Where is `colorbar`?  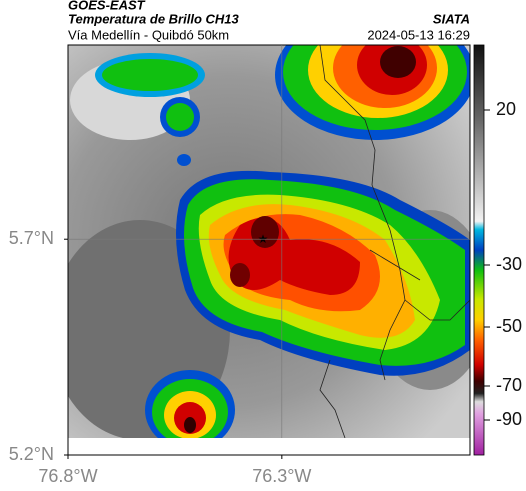
colorbar is located at coordinates (479, 250).